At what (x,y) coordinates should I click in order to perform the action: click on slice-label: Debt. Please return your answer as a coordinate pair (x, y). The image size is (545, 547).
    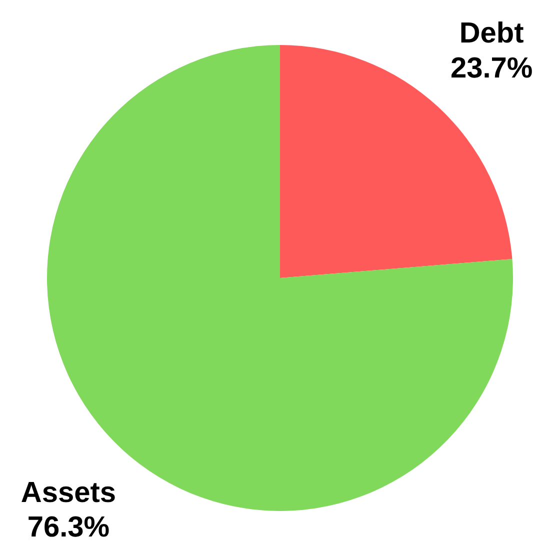
    Looking at the image, I should click on (491, 34).